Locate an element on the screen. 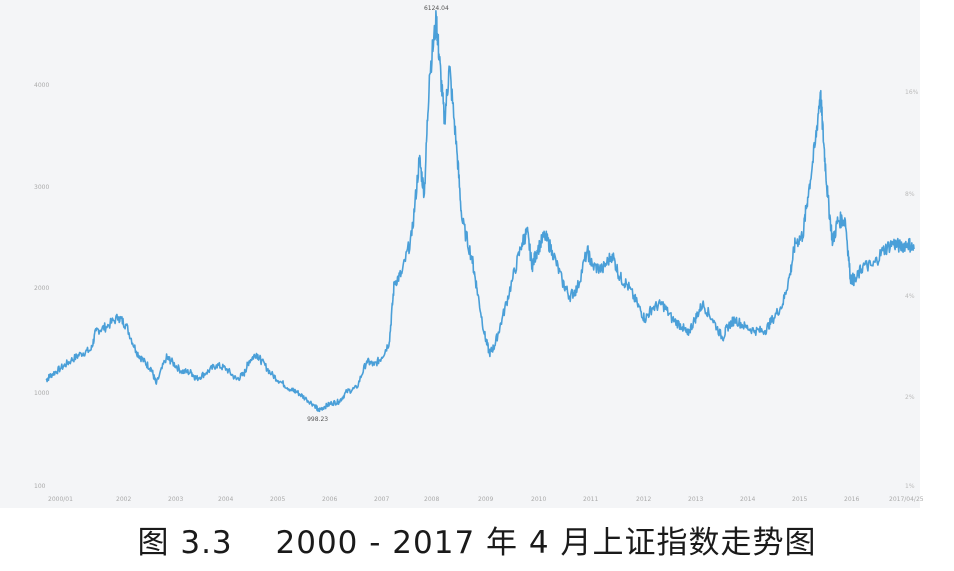 The image size is (954, 571). x-tick-label: 2006 is located at coordinates (329, 499).